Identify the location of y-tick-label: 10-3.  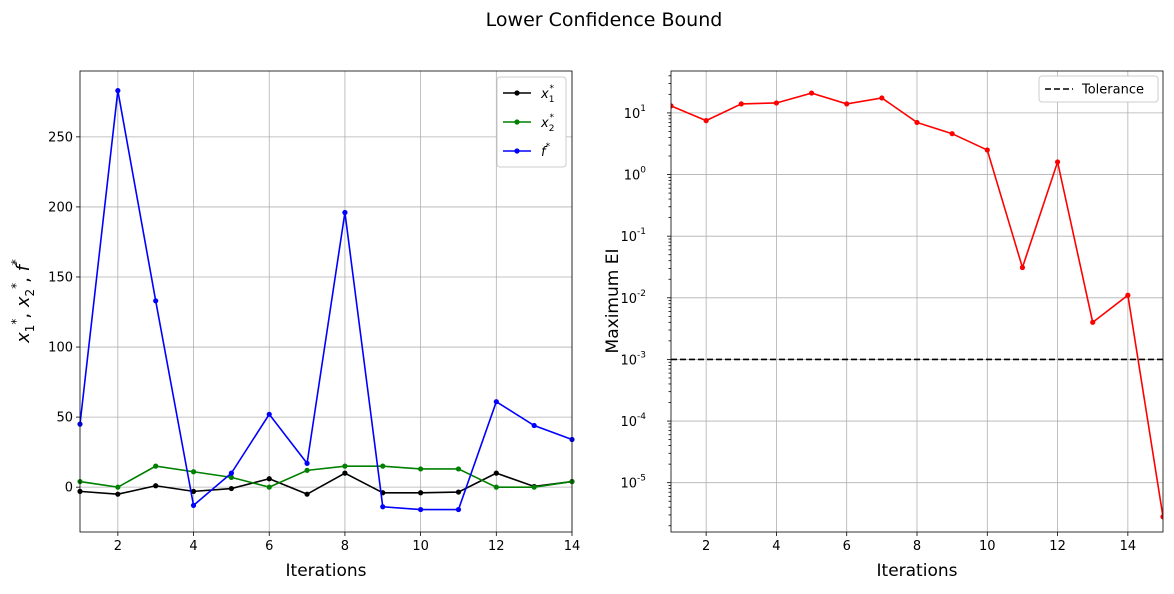
(633, 359).